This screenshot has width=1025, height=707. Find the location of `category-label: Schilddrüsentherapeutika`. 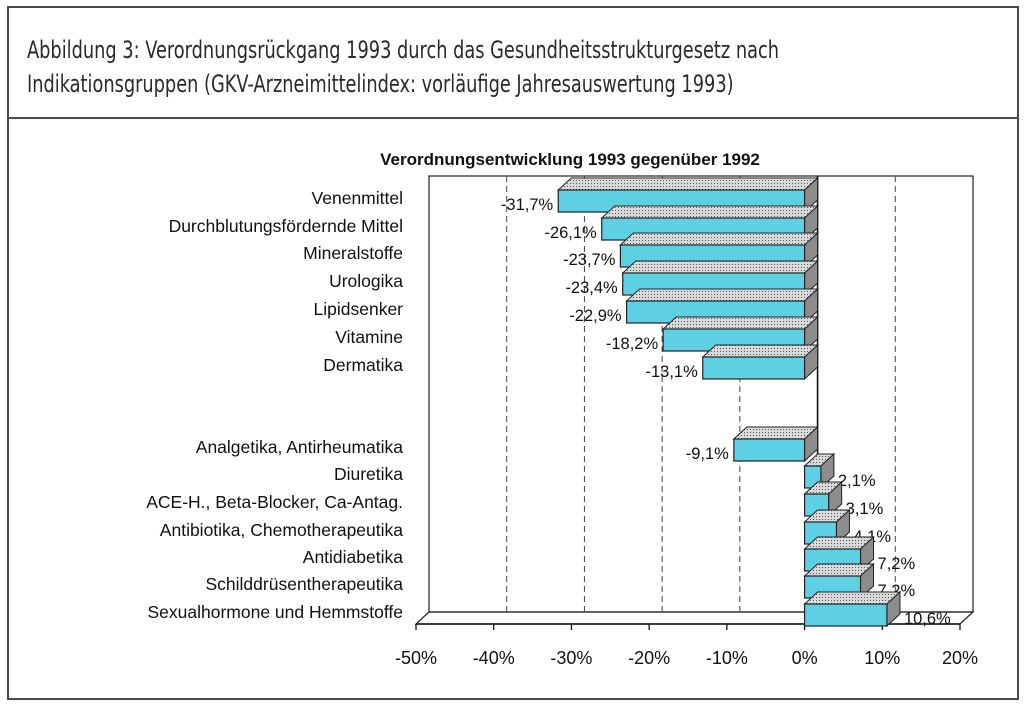

category-label: Schilddrüsentherapeutika is located at coordinates (305, 584).